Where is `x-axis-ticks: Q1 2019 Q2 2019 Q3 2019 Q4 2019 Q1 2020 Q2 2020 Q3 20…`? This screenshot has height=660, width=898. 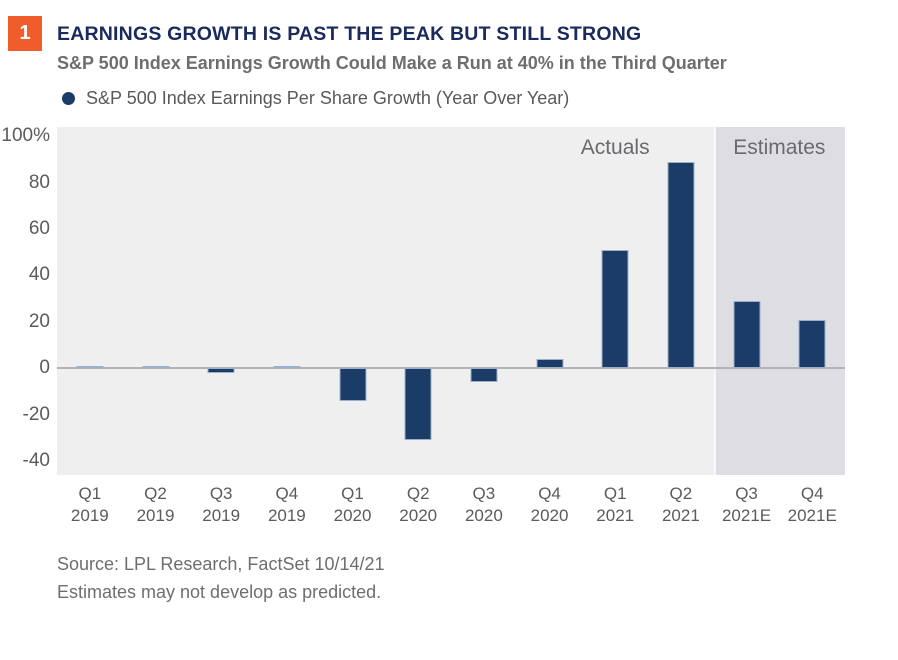
x-axis-ticks: Q1 2019 Q2 2019 Q3 2019 Q4 2019 Q1 2020 Q2 2020 Q3 20… is located at coordinates (451, 505).